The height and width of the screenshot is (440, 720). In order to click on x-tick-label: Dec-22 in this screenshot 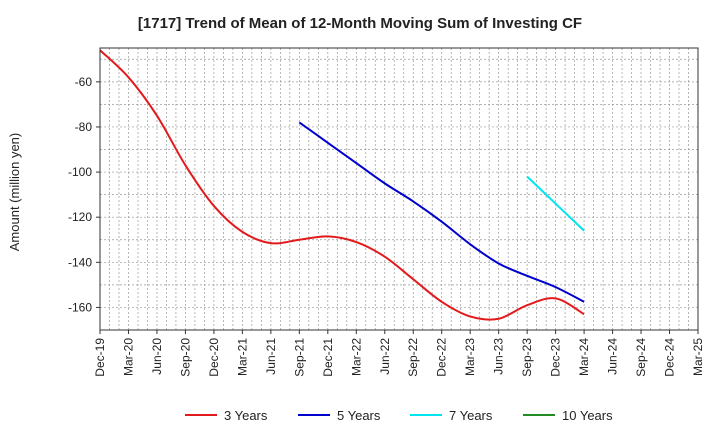, I will do `click(442, 357)`.